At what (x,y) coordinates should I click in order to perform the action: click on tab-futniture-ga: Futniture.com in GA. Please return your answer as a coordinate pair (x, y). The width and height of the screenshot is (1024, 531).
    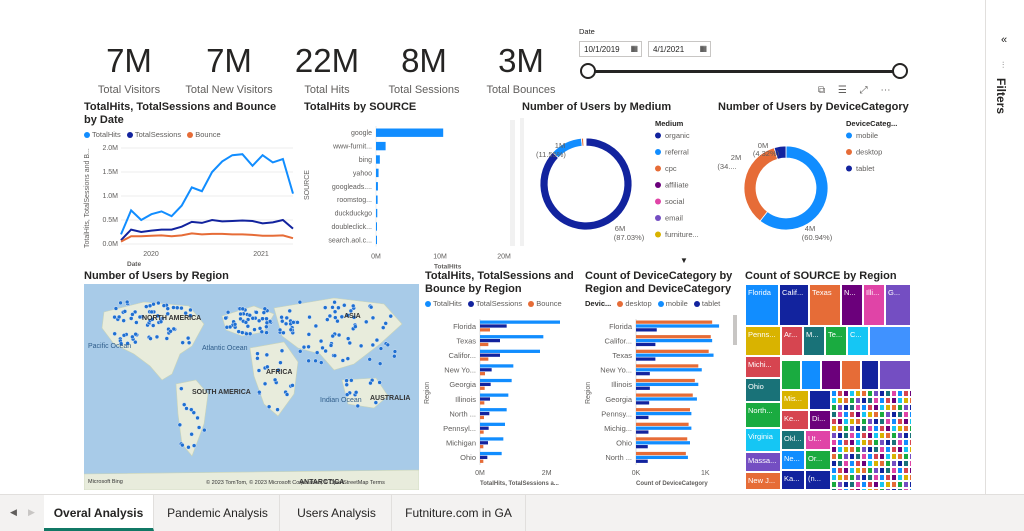
    Looking at the image, I should click on (459, 513).